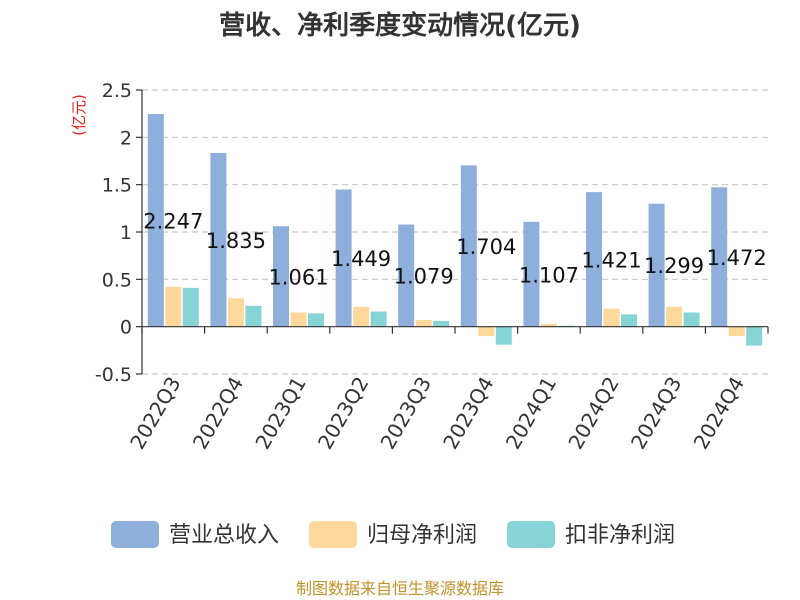  I want to click on y-tick-label: 0, so click(126, 328).